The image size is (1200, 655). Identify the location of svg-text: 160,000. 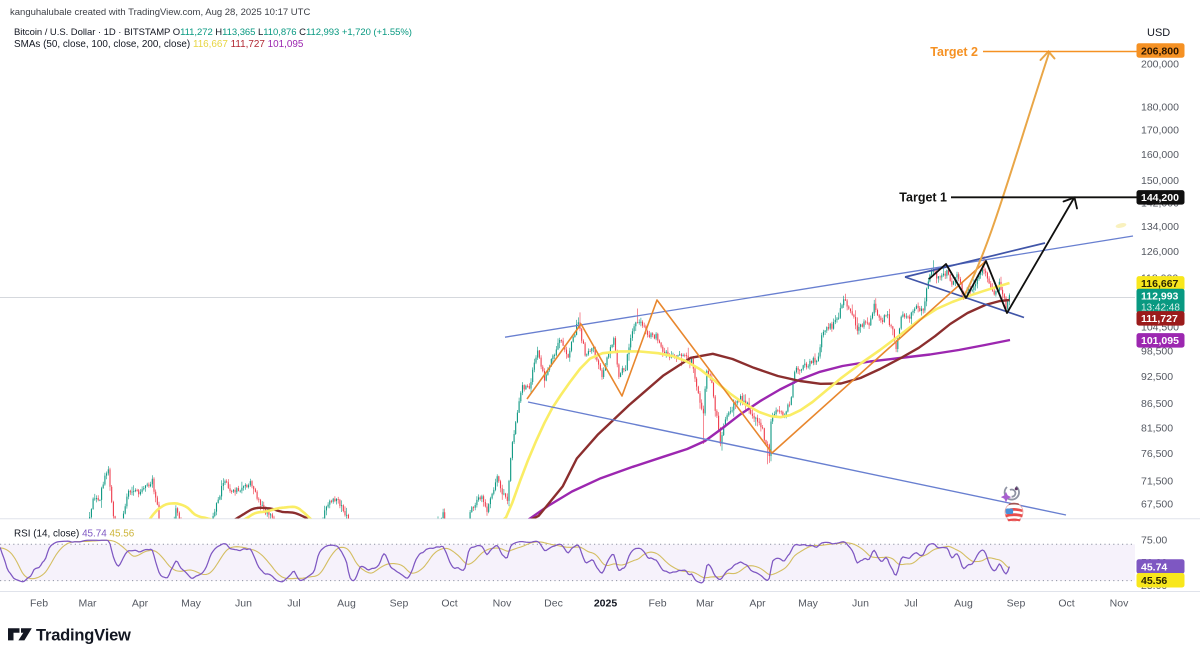
(1160, 155).